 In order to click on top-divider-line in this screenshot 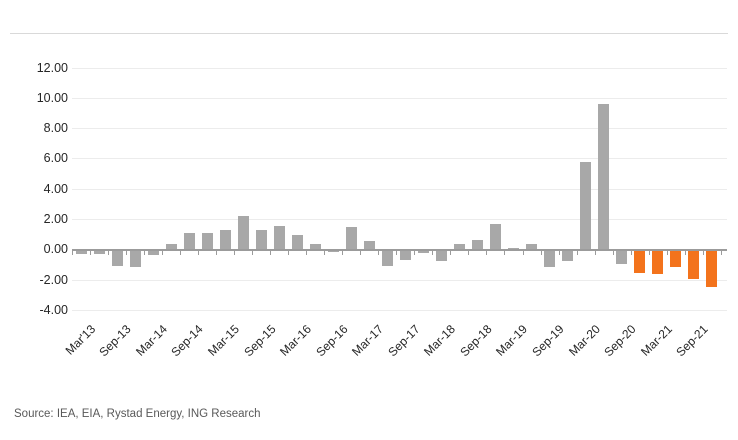, I will do `click(369, 33)`.